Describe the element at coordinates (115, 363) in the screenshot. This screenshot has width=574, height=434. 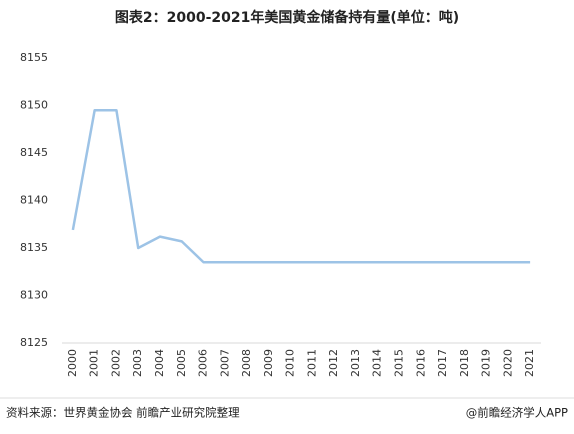
I see `x-tick-label: 2002` at that location.